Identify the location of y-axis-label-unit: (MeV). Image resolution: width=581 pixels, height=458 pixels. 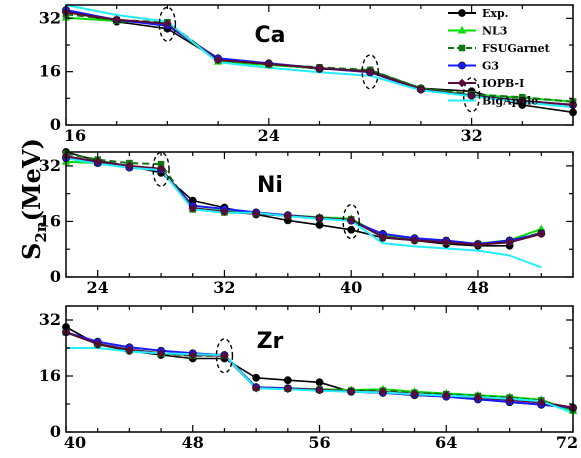
(31, 179).